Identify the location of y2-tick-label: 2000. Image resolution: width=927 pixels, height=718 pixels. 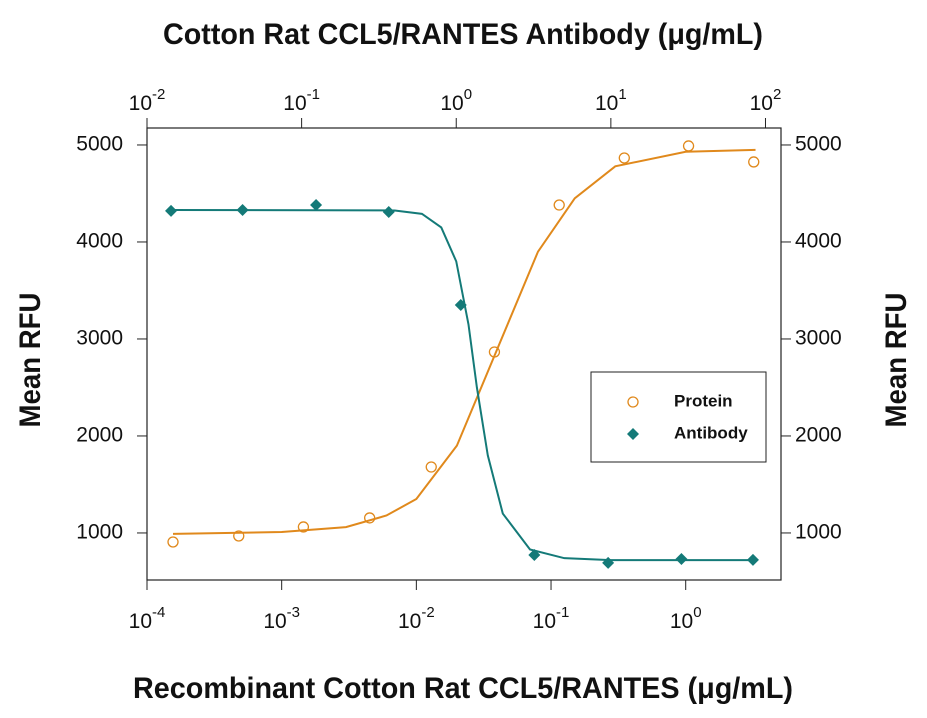
(818, 435).